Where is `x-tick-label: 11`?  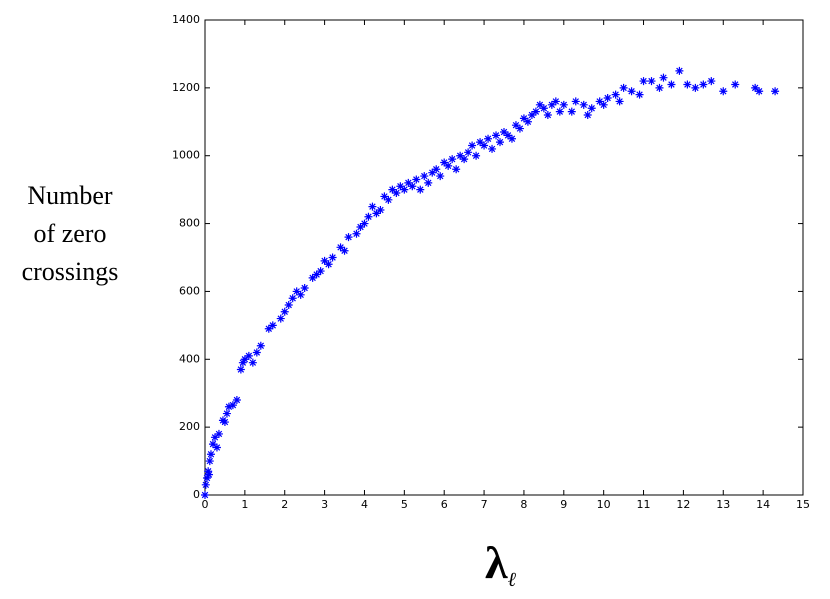 x-tick-label: 11 is located at coordinates (644, 504).